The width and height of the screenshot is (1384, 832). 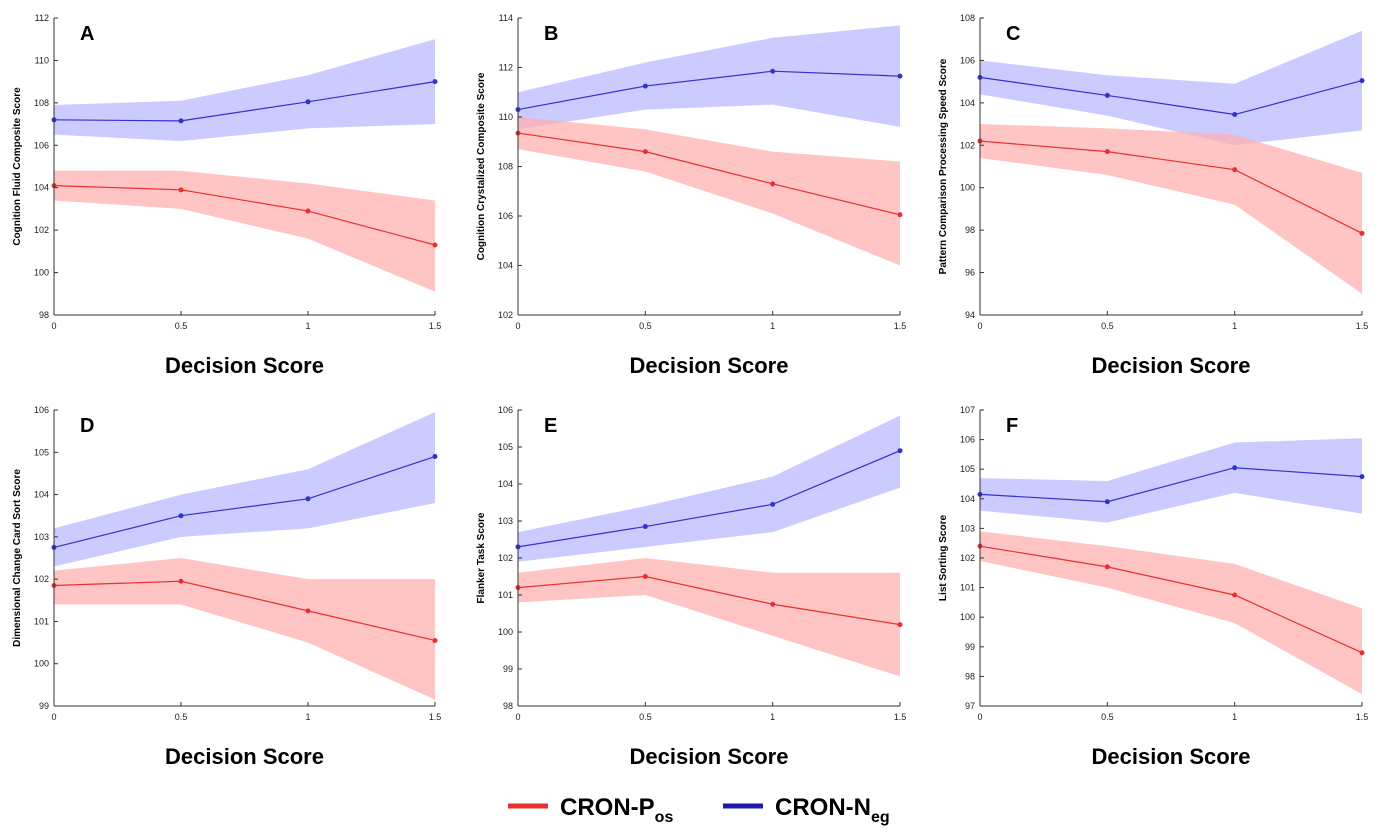 I want to click on y-tick-label: 96, so click(x=970, y=273).